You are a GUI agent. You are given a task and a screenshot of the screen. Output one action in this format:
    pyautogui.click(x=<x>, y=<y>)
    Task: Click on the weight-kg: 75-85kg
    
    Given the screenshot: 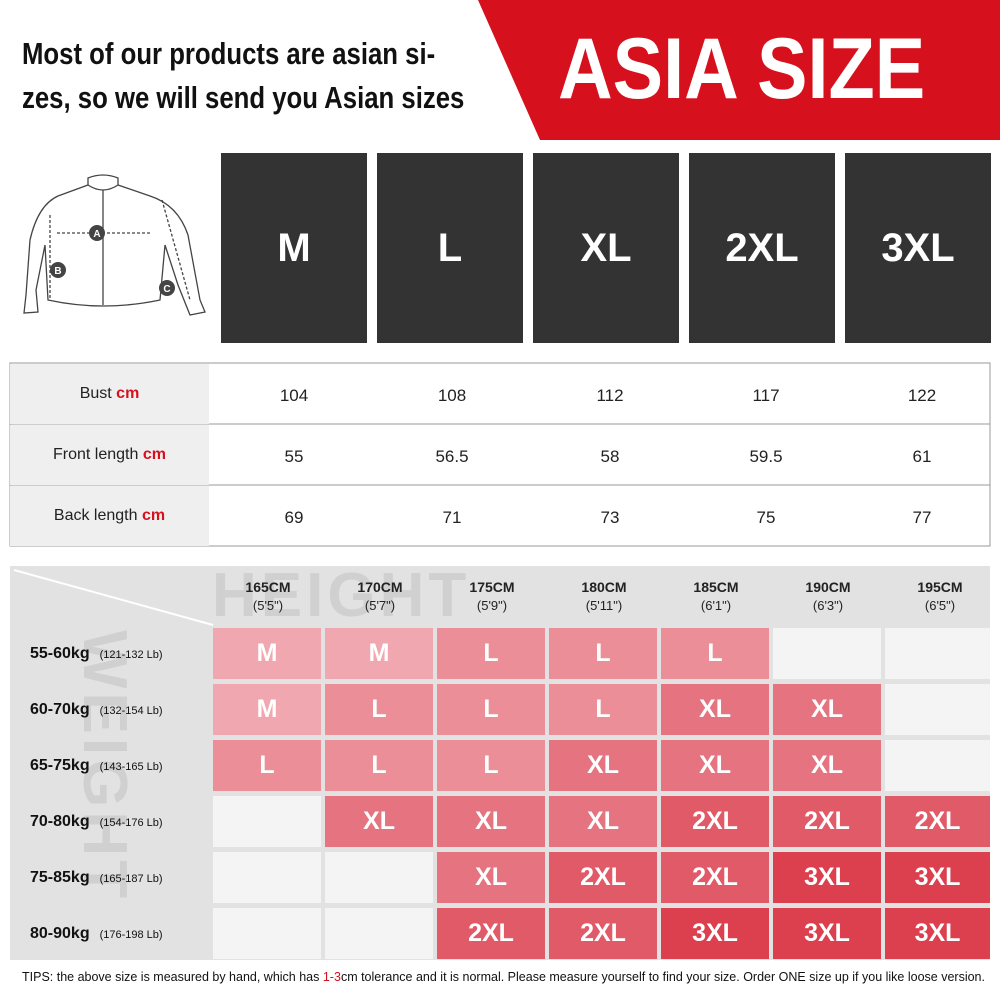 What is the action you would take?
    pyautogui.click(x=60, y=877)
    